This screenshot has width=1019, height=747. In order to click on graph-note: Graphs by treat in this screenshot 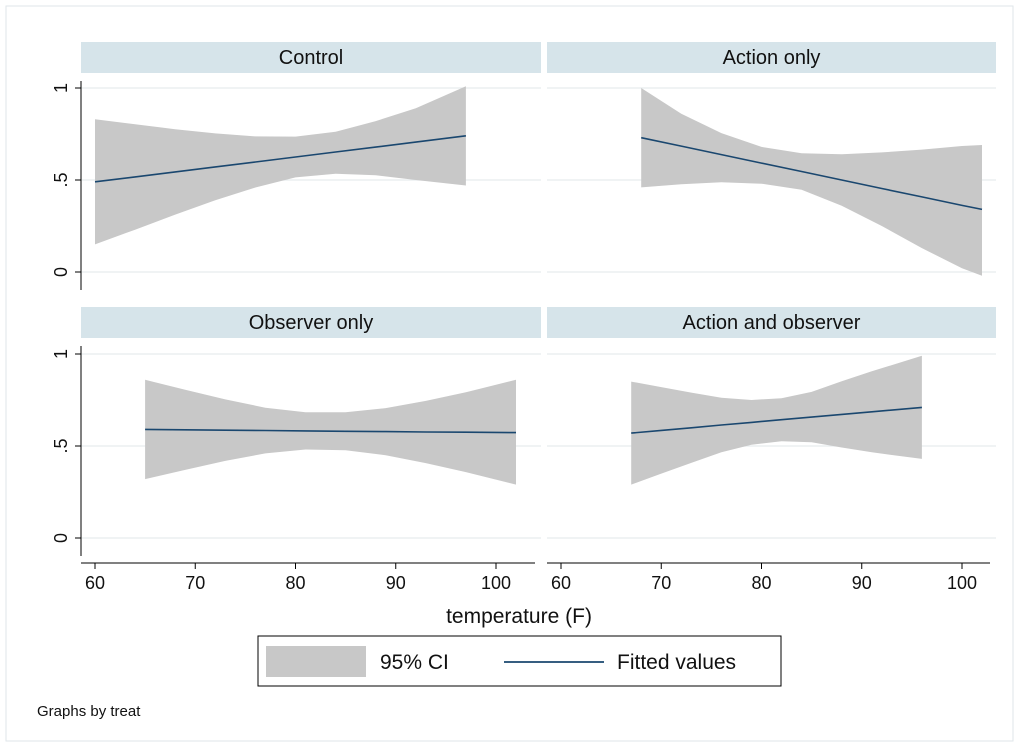, I will do `click(89, 711)`.